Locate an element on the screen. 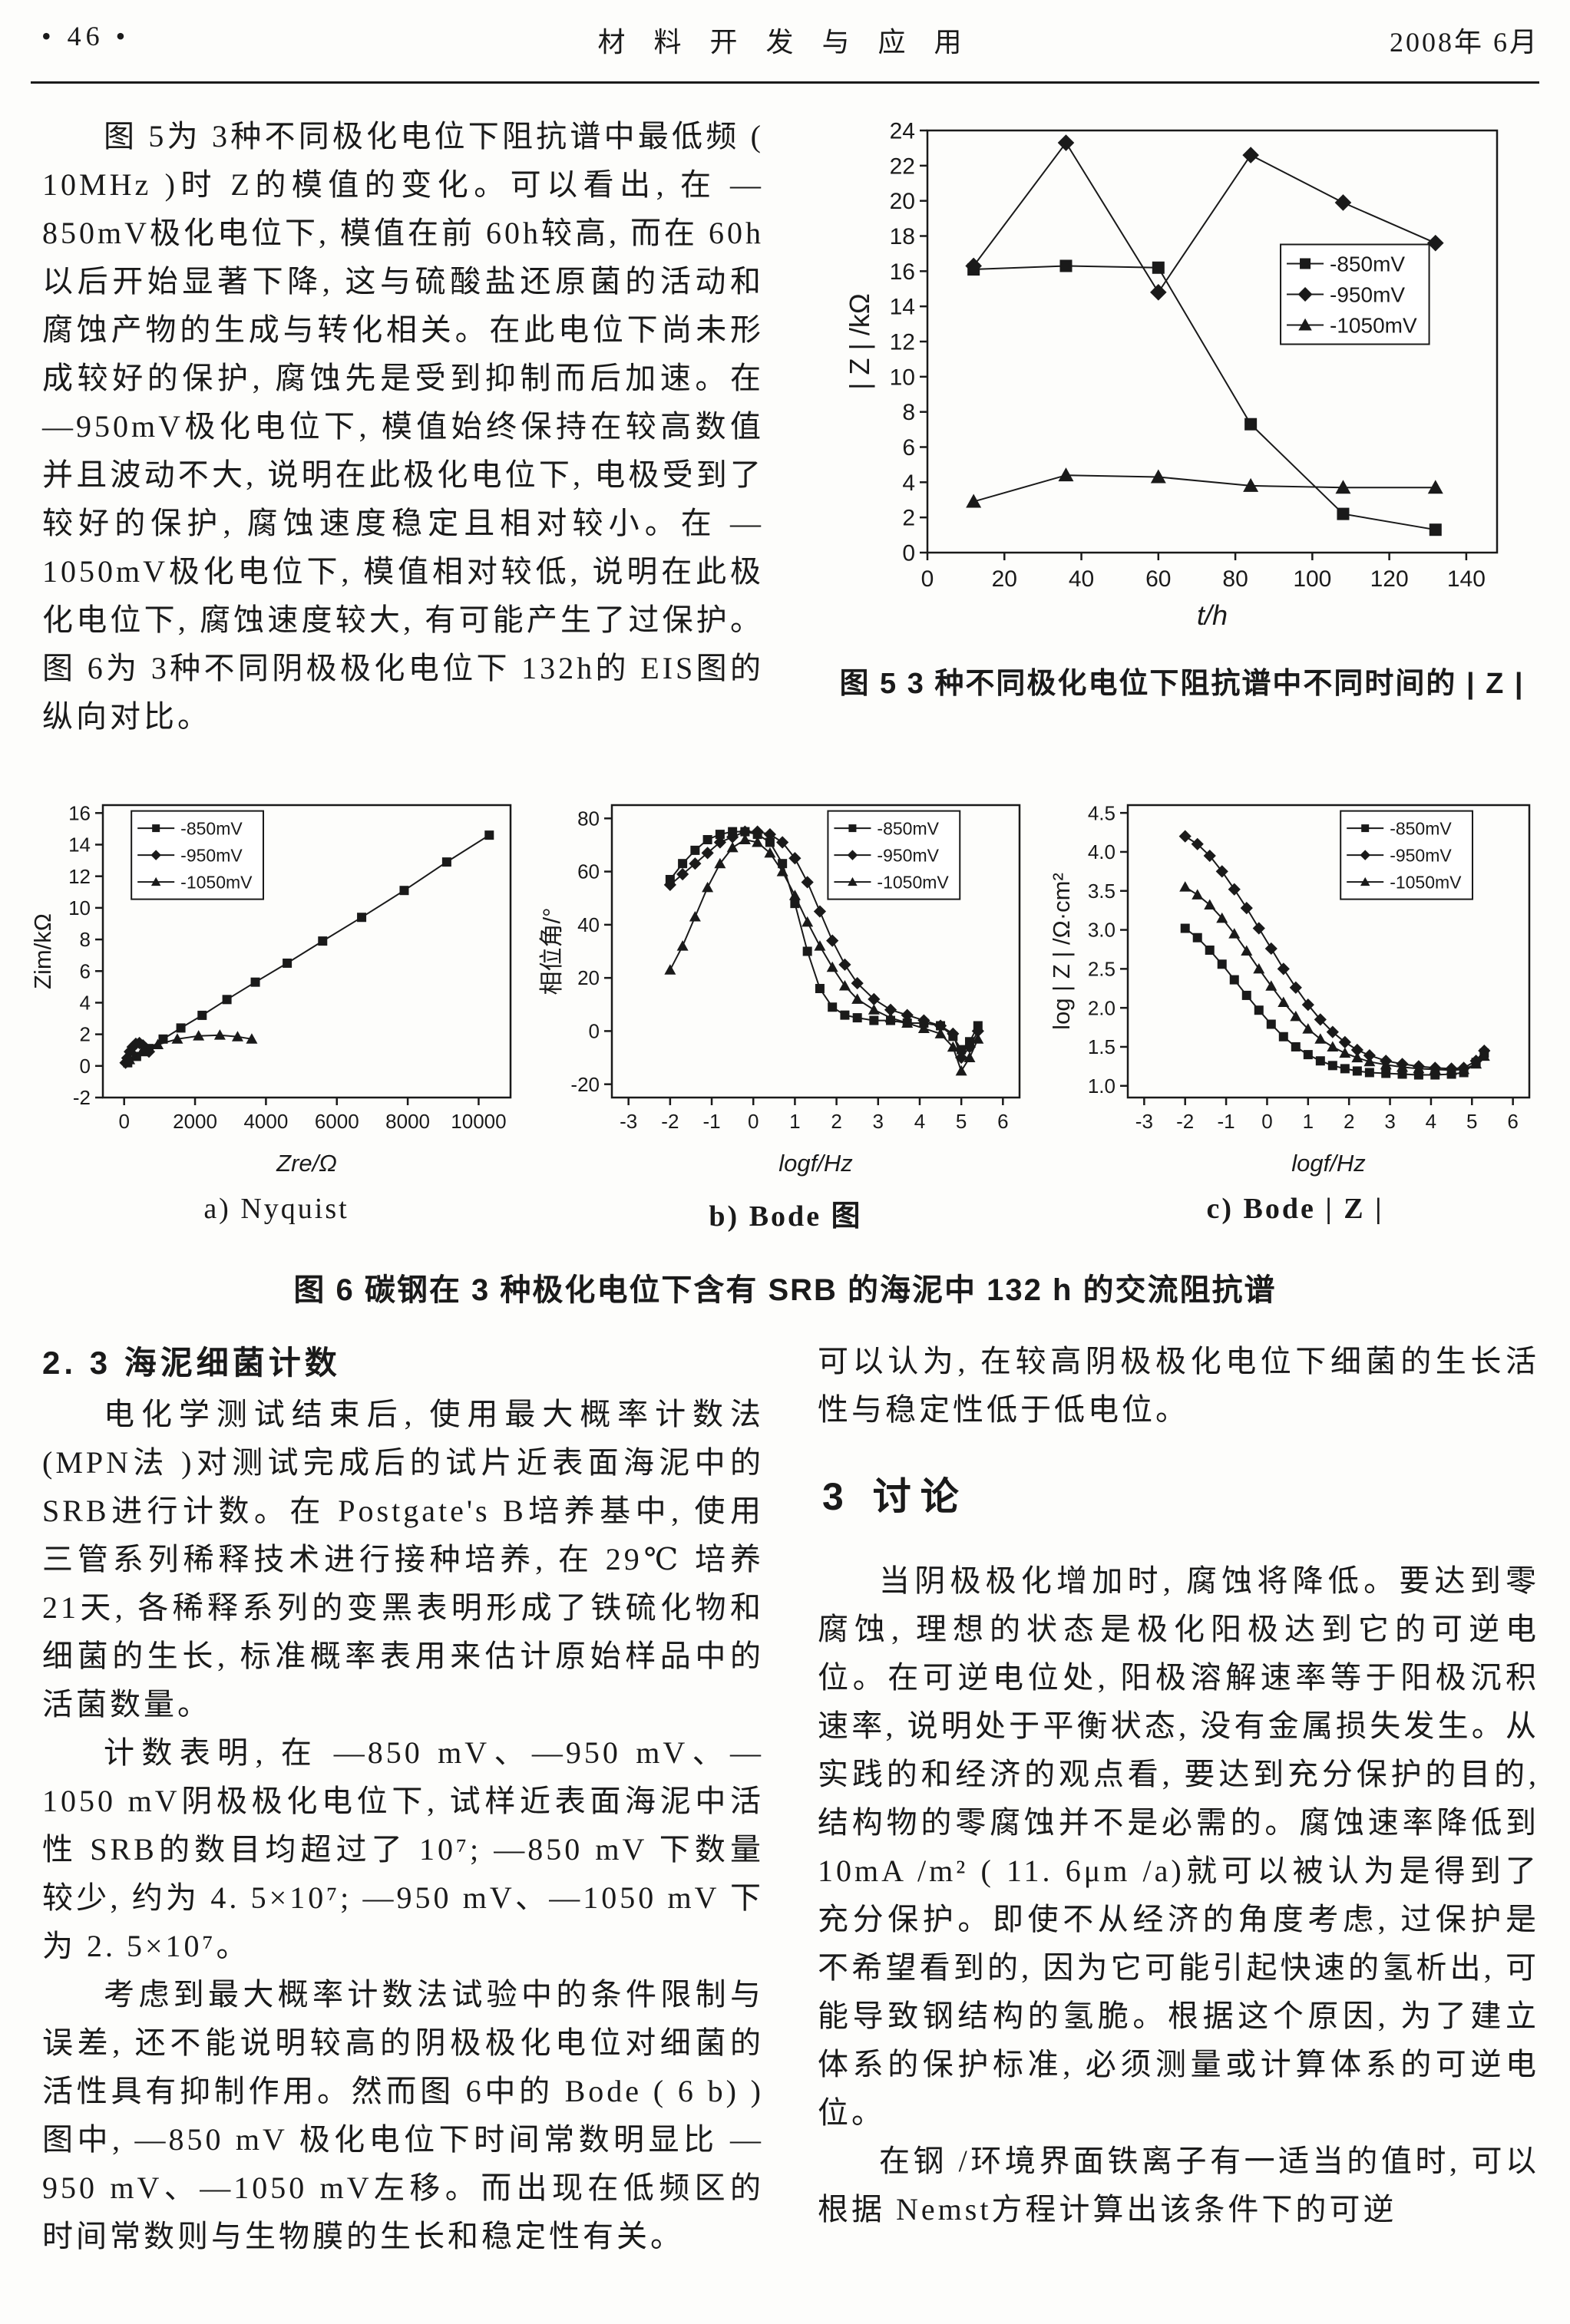 This screenshot has height=2324, width=1570. figure6c-label: c) Bode | Z | is located at coordinates (1295, 1209).